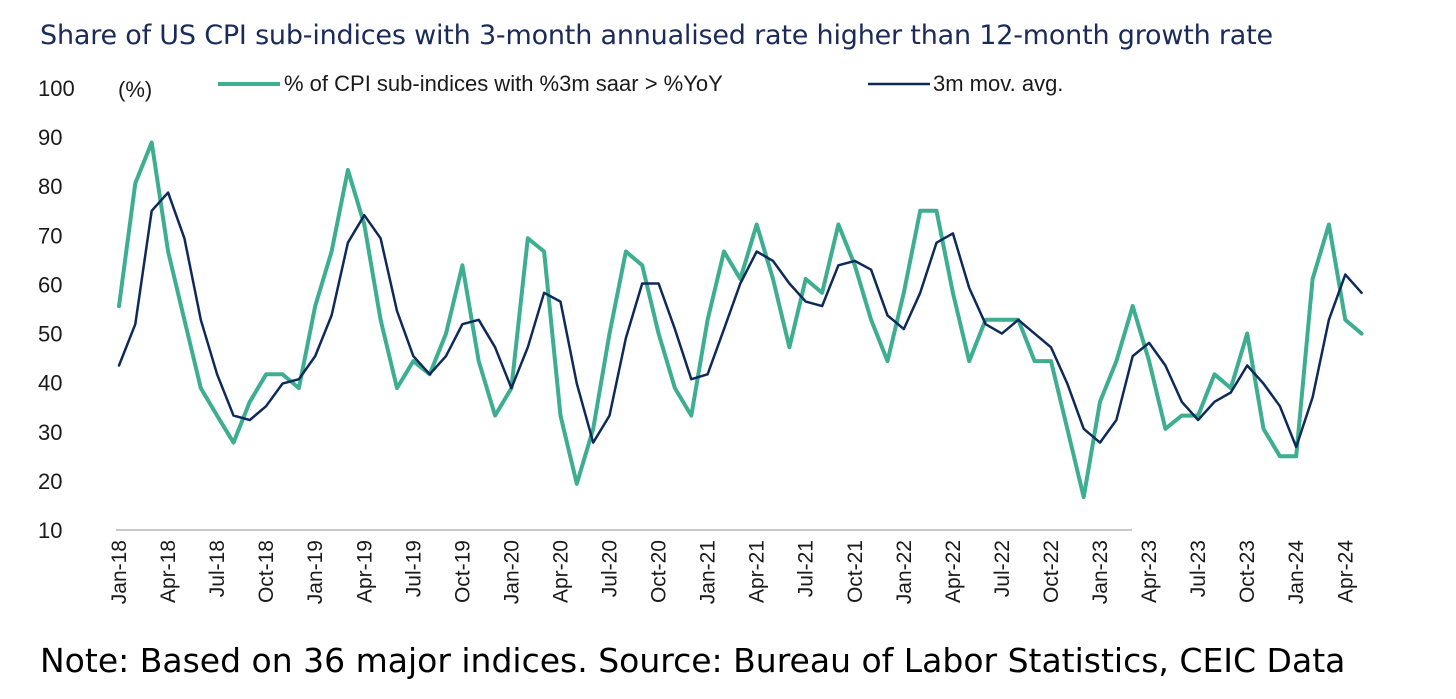 The height and width of the screenshot is (699, 1456). Describe the element at coordinates (1051, 571) in the screenshot. I see `x-tick-label: Oct-22` at that location.